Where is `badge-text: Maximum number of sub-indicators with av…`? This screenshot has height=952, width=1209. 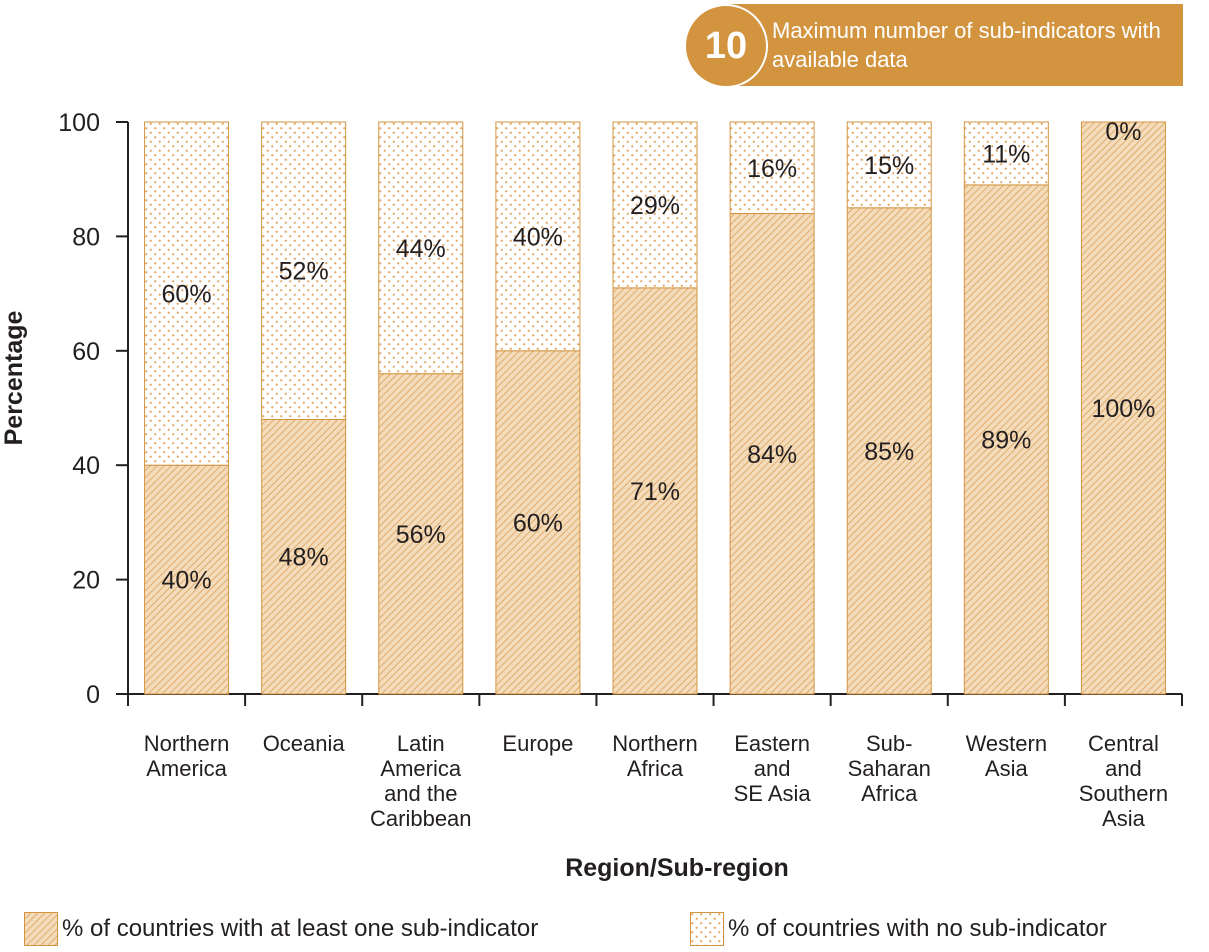
badge-text: Maximum number of sub-indicators with av… is located at coordinates (966, 45).